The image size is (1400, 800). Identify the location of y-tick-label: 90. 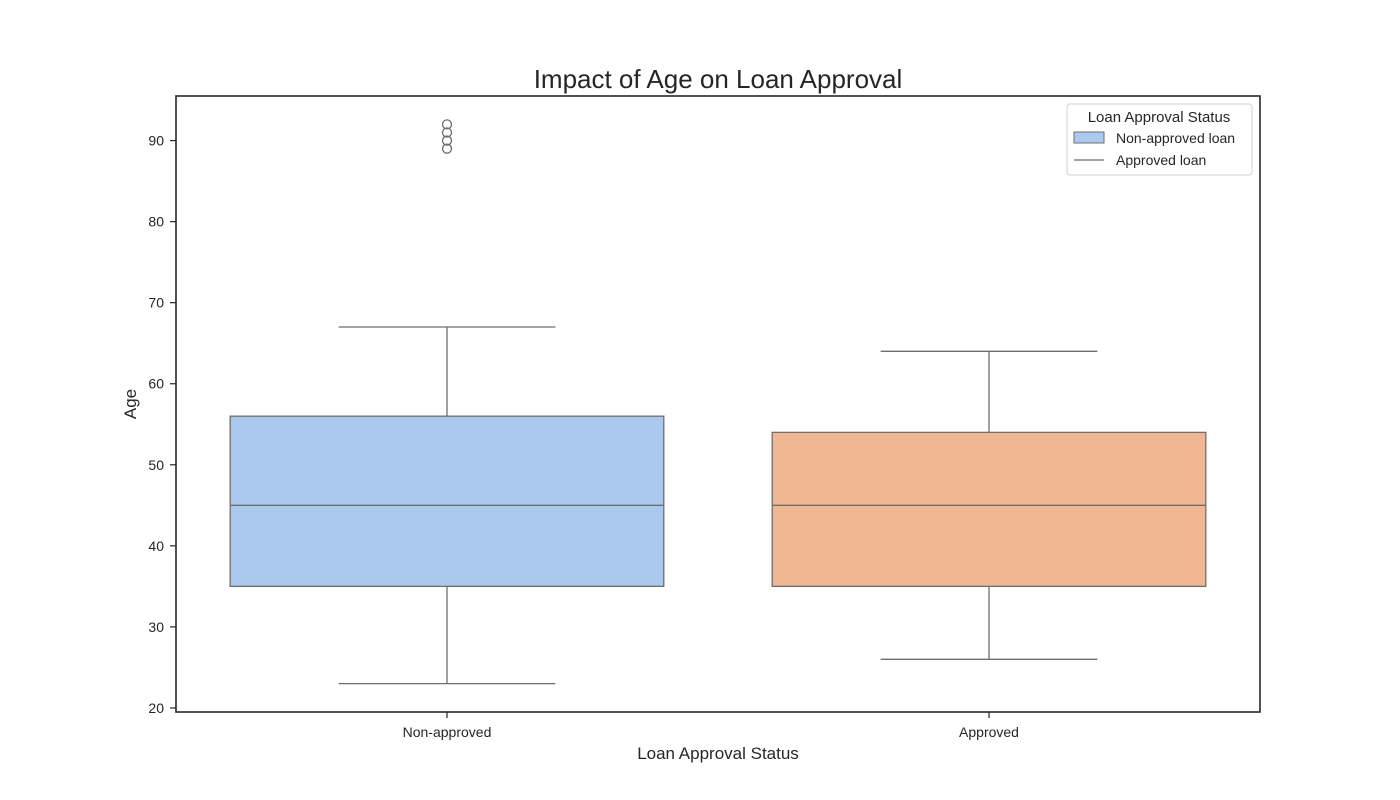
(156, 141).